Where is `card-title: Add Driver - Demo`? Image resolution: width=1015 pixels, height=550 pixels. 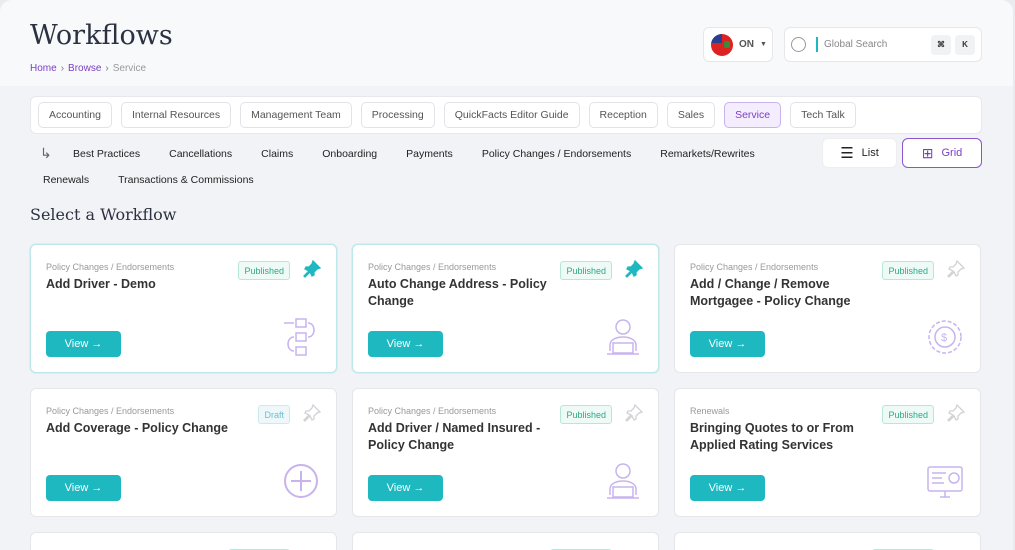 card-title: Add Driver - Demo is located at coordinates (101, 284).